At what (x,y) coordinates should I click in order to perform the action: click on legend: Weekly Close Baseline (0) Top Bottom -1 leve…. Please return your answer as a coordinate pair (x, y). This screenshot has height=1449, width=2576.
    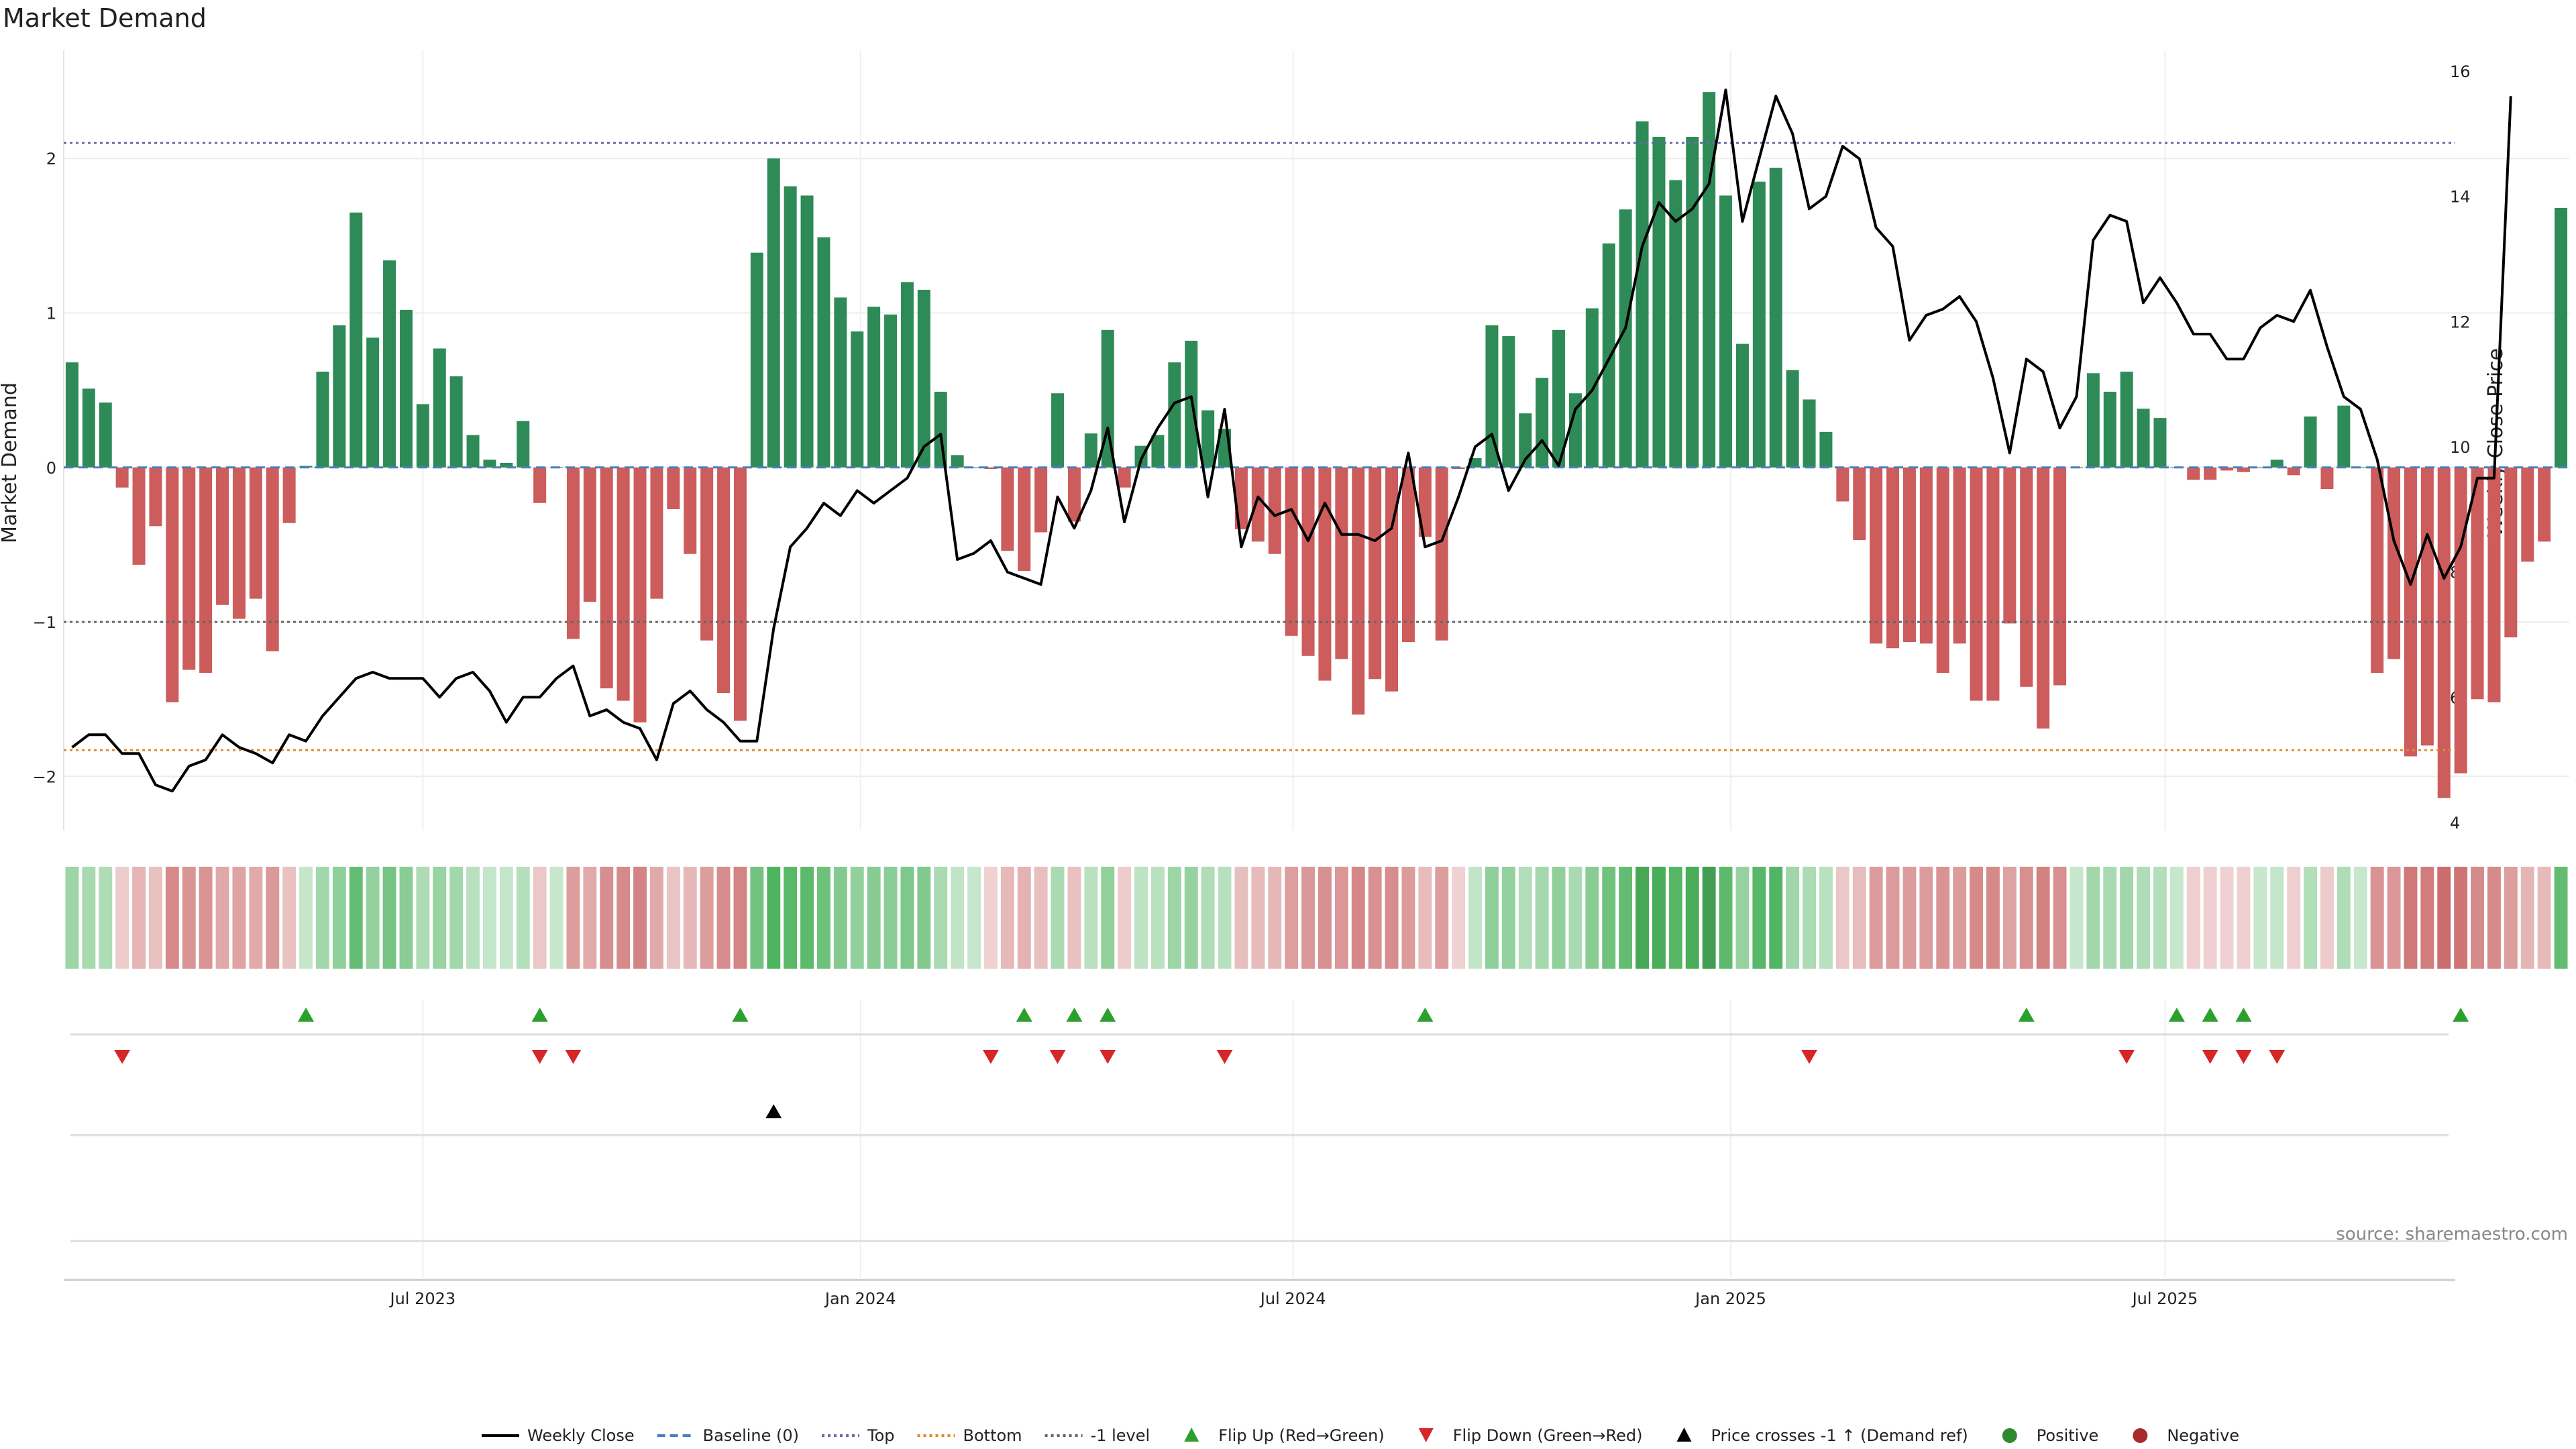
    Looking at the image, I should click on (1360, 1435).